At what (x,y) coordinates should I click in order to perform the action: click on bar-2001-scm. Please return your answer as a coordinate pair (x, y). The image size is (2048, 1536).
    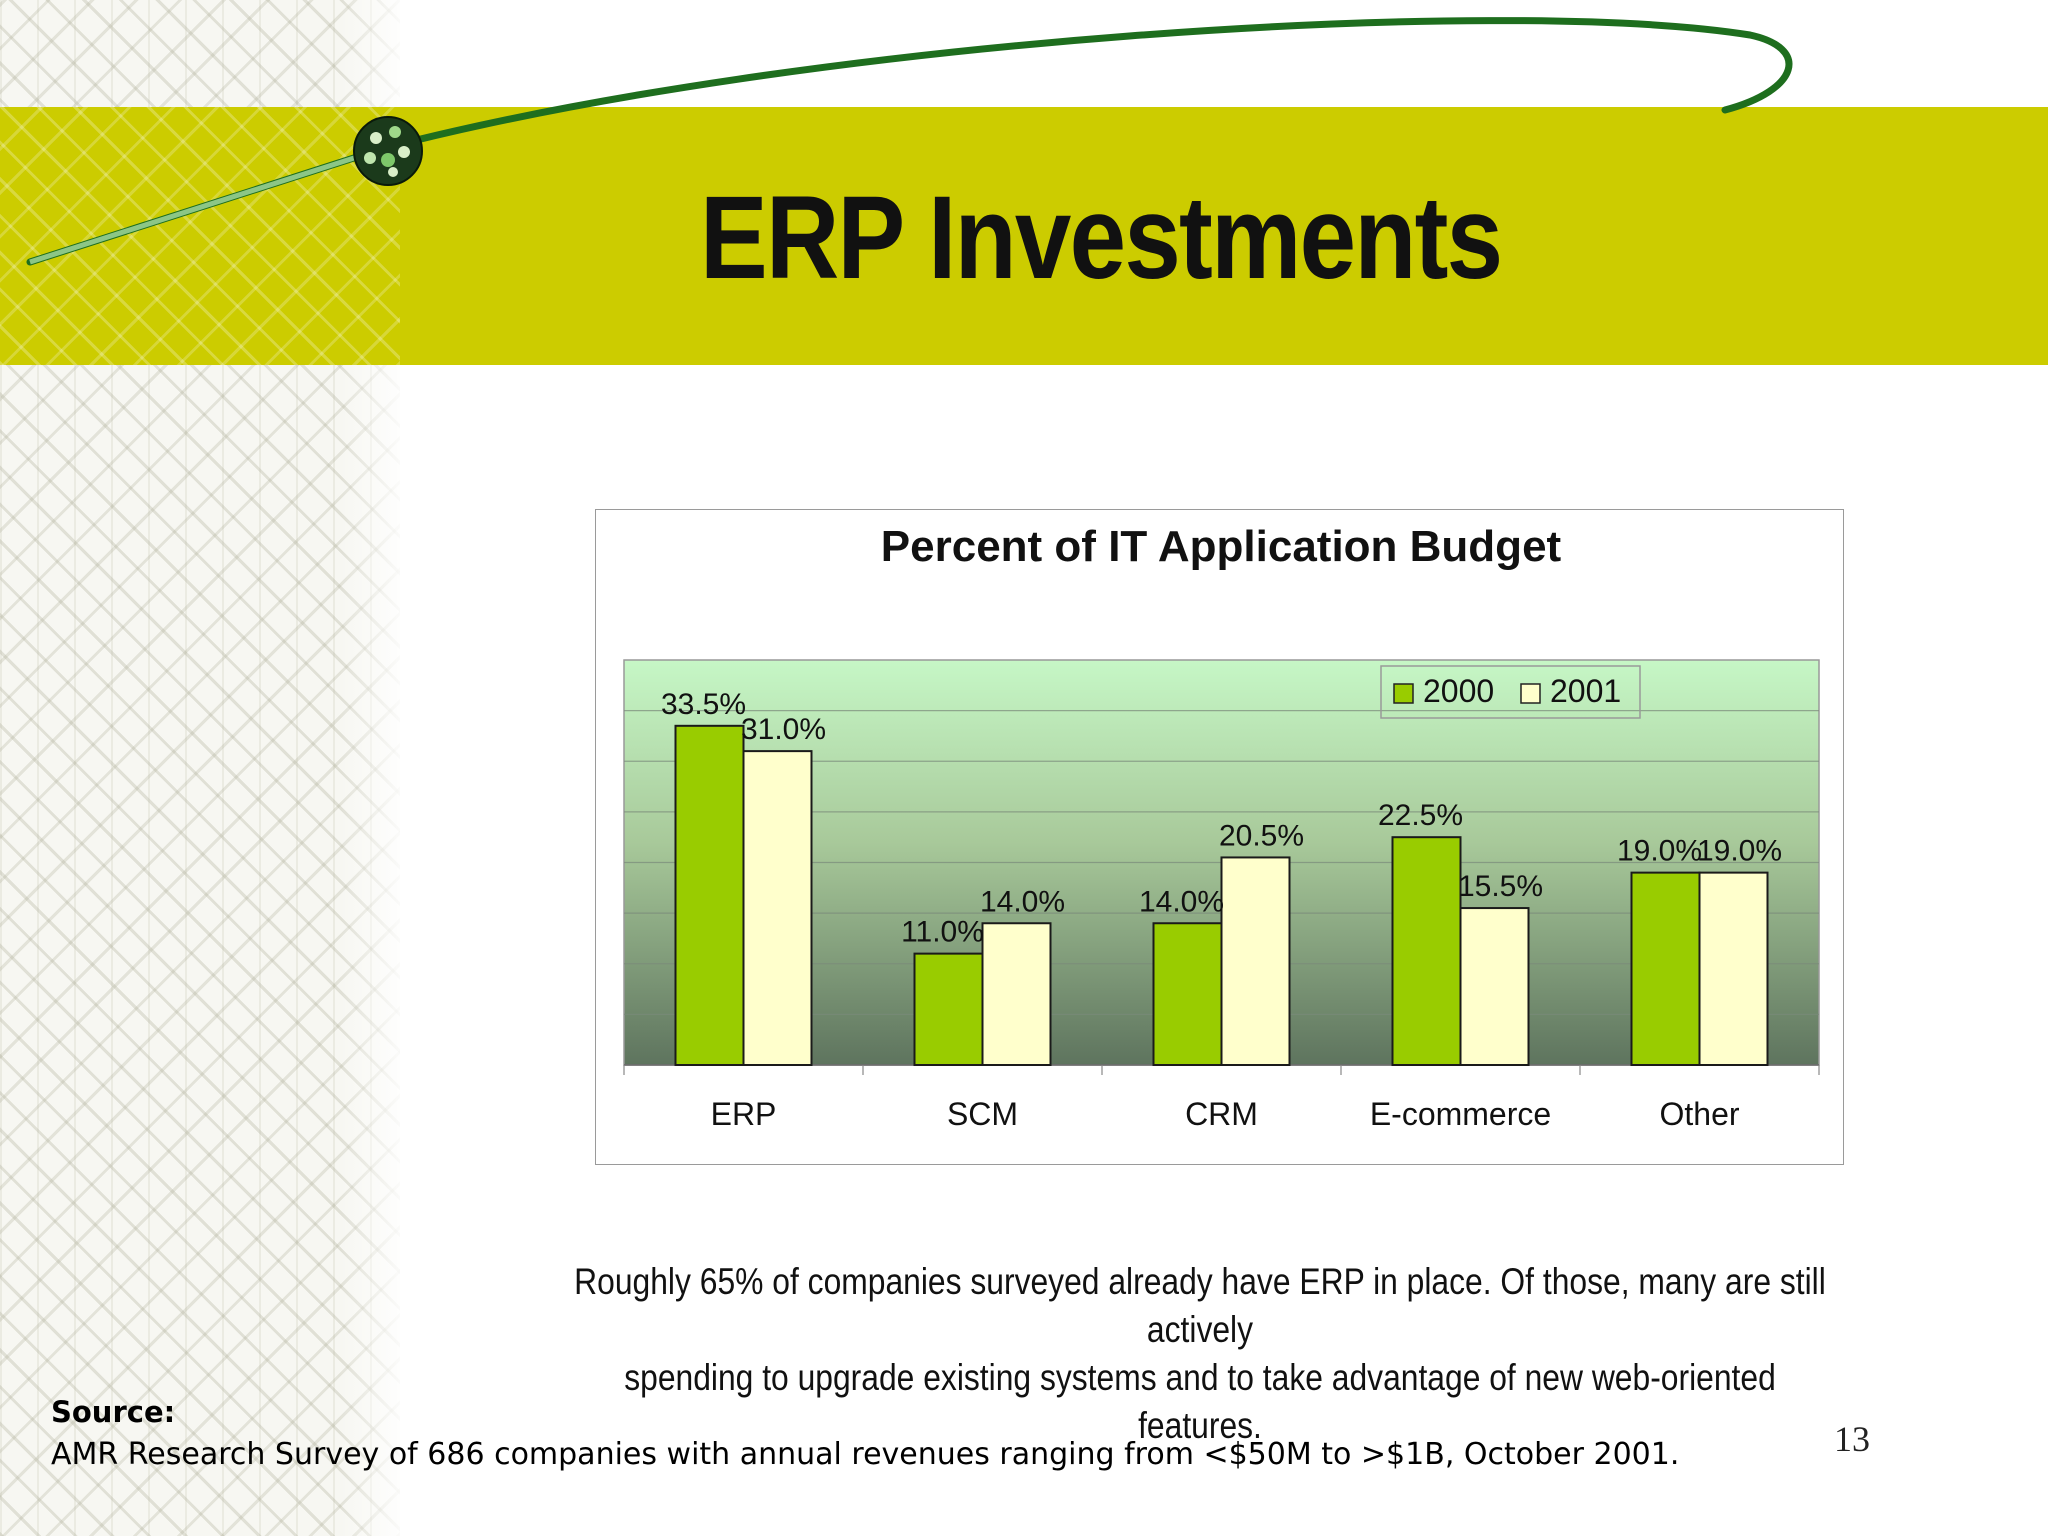
    Looking at the image, I should click on (1016, 994).